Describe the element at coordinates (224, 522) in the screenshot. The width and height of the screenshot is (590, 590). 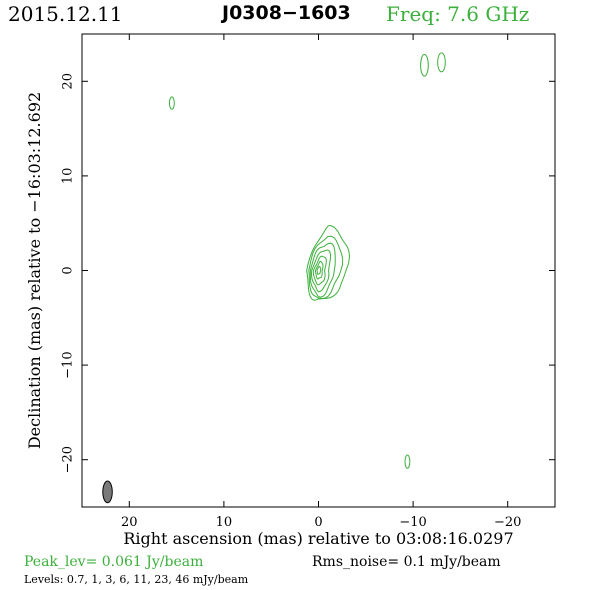
I see `x-tick-label: 10` at that location.